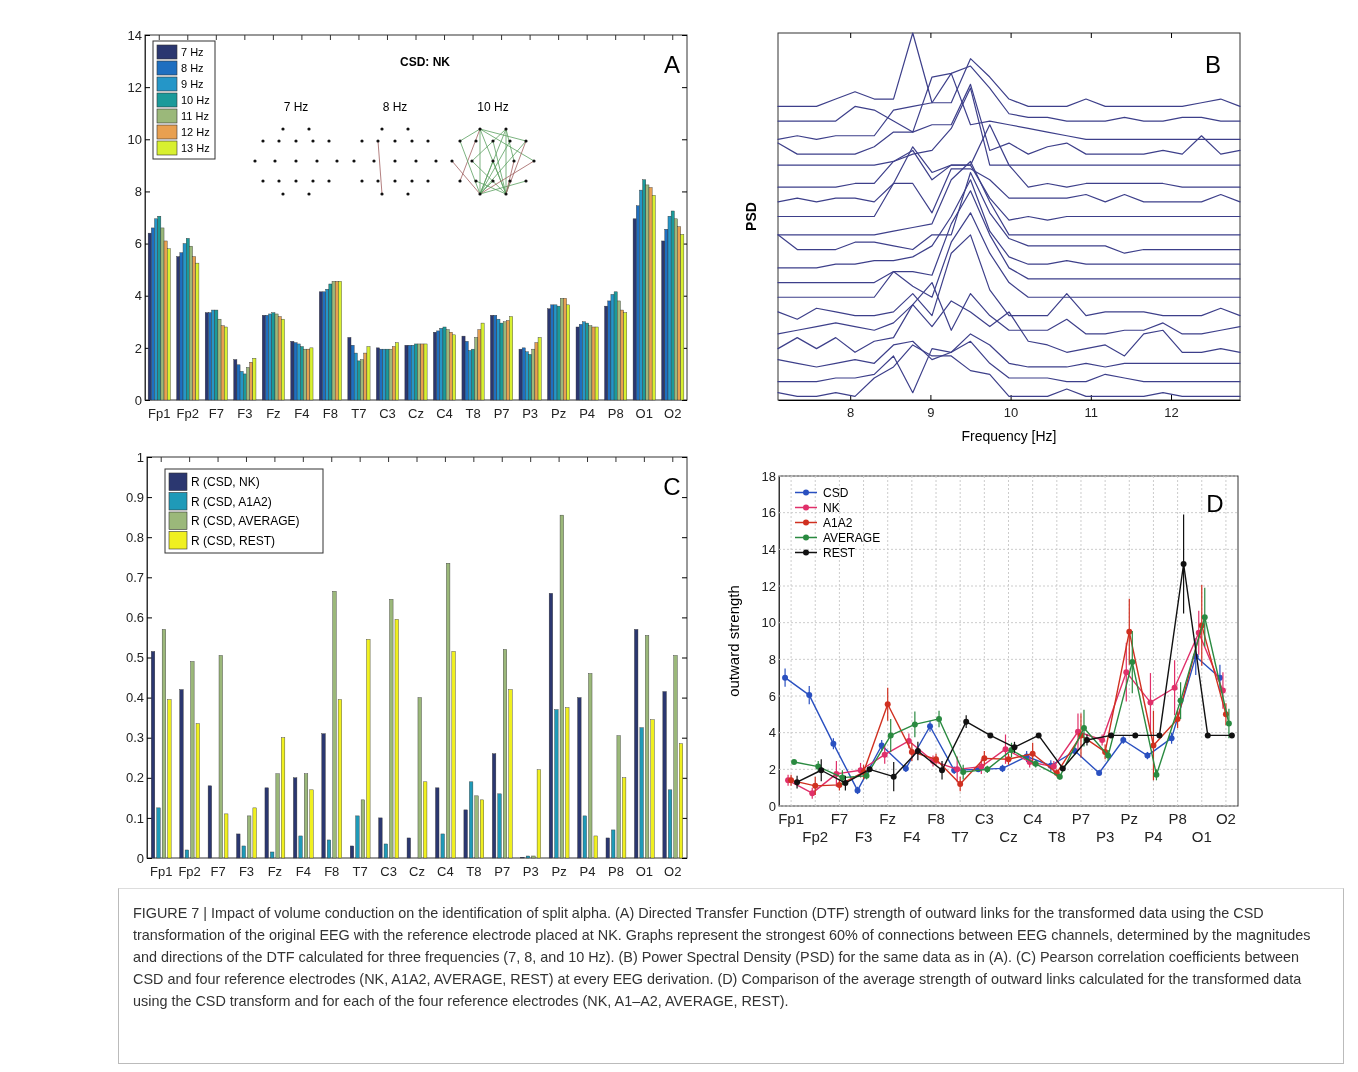 Image resolution: width=1358 pixels, height=1072 pixels. Describe the element at coordinates (672, 64) in the screenshot. I see `annotation: A` at that location.